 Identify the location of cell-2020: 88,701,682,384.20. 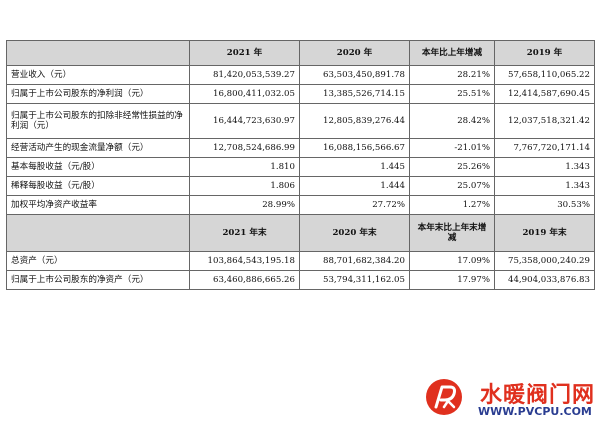
(354, 261).